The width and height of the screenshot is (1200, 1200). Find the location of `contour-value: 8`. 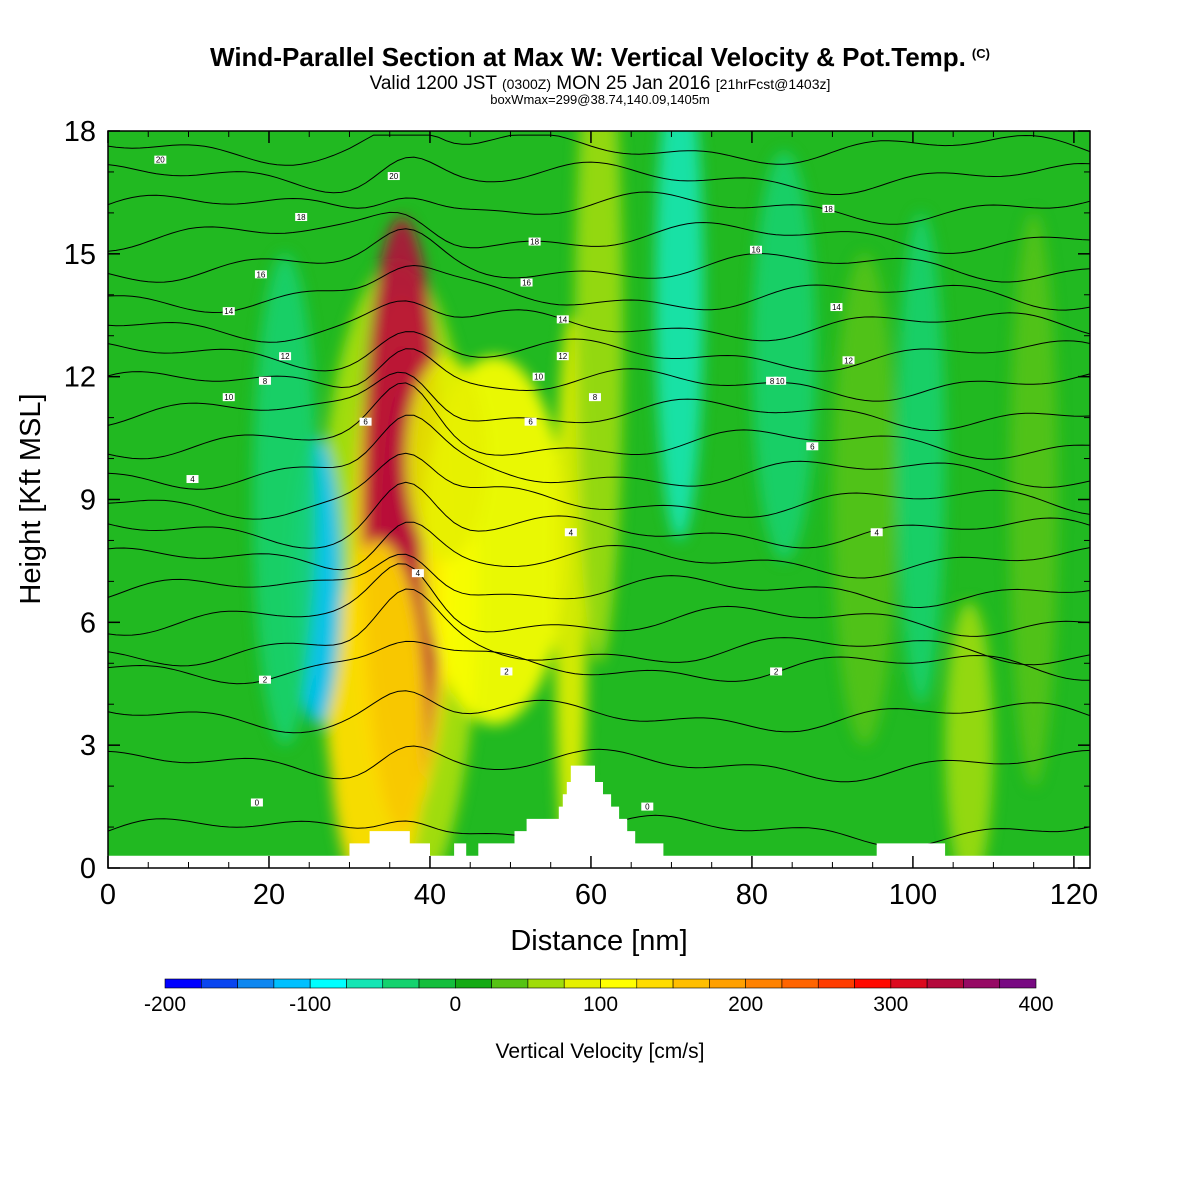

contour-value: 8 is located at coordinates (772, 381).